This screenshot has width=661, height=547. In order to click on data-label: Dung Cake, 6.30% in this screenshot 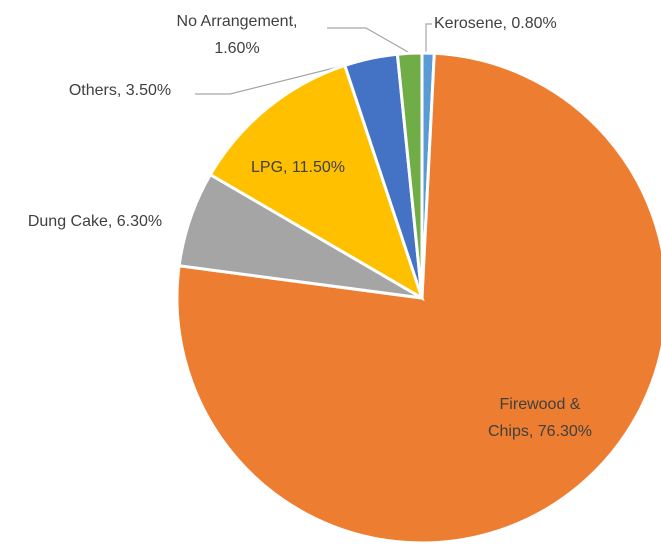, I will do `click(95, 221)`.